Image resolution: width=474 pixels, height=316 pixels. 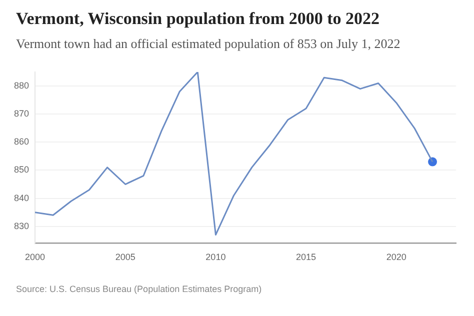 I want to click on x-tick-label: 2015, so click(x=306, y=257).